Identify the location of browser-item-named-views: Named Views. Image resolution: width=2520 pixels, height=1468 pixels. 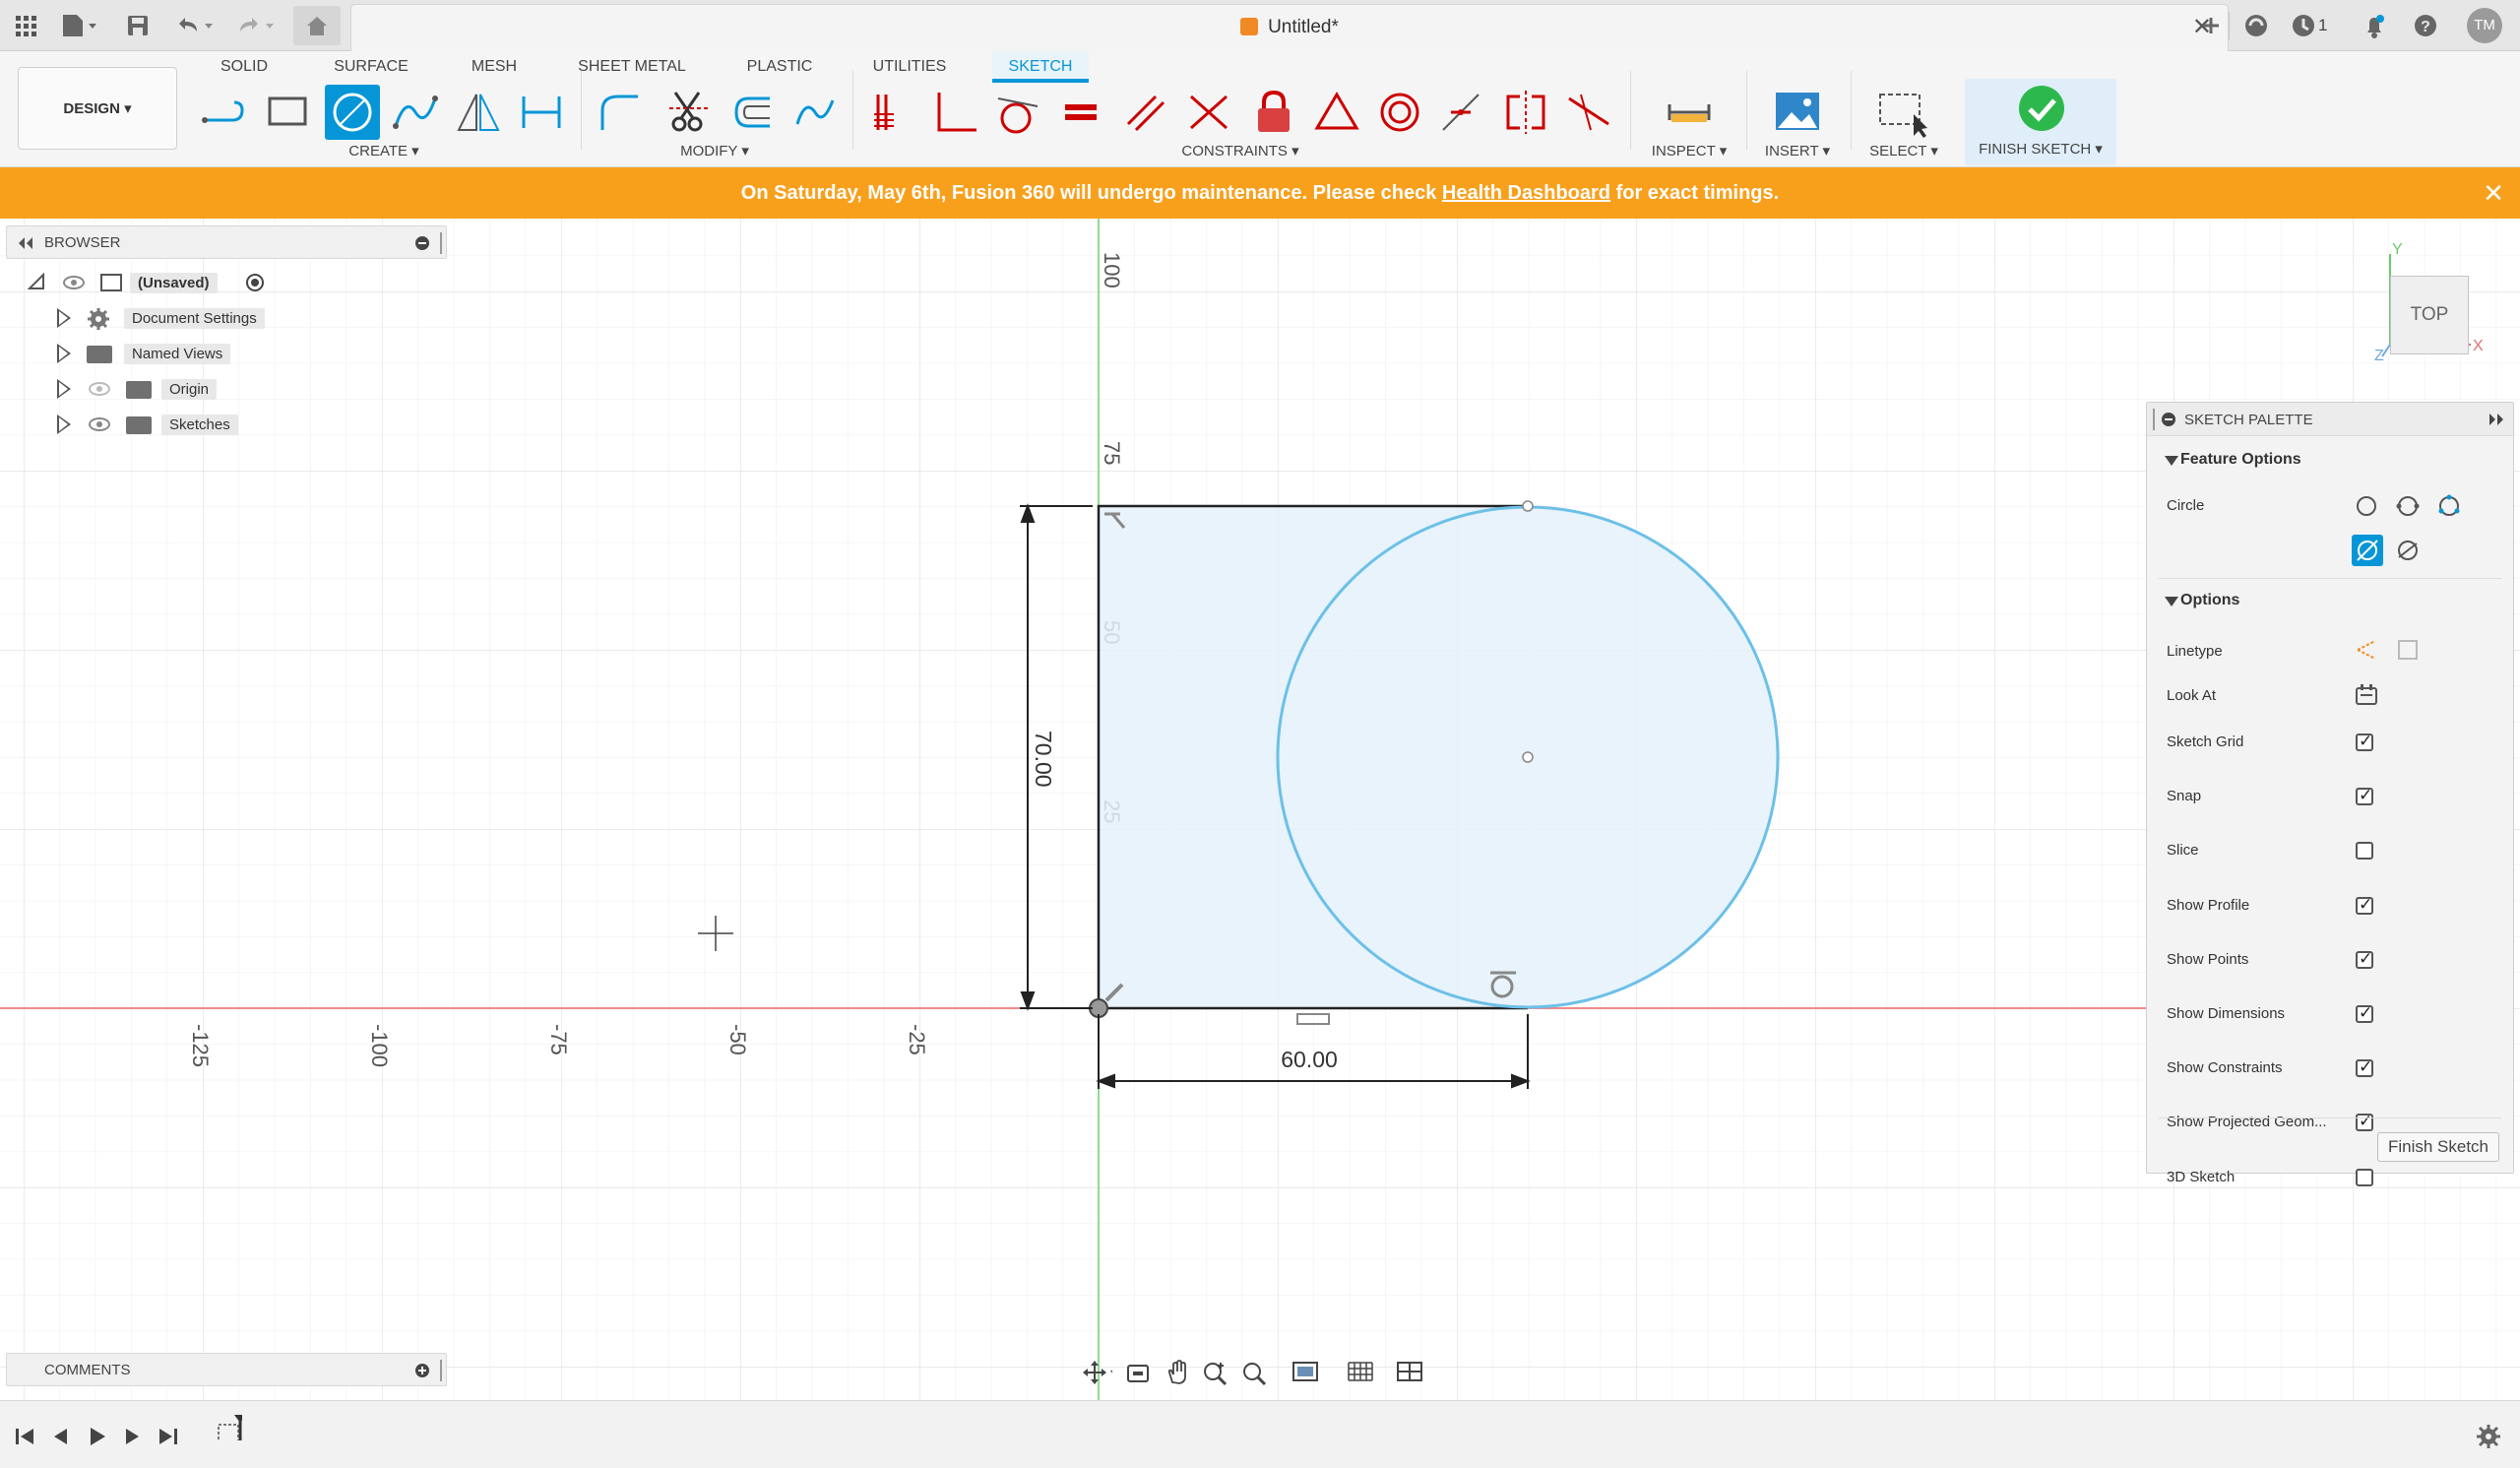
(202, 354).